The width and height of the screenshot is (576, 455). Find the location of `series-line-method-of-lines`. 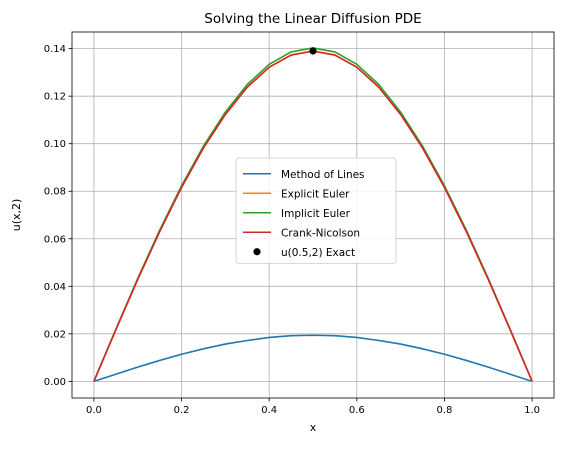

series-line-method-of-lines is located at coordinates (313, 358).